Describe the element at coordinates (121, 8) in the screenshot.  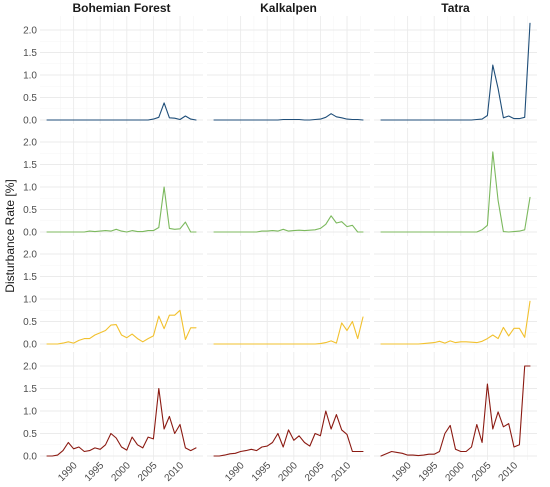
I see `facet-title: Bohemian Forest` at that location.